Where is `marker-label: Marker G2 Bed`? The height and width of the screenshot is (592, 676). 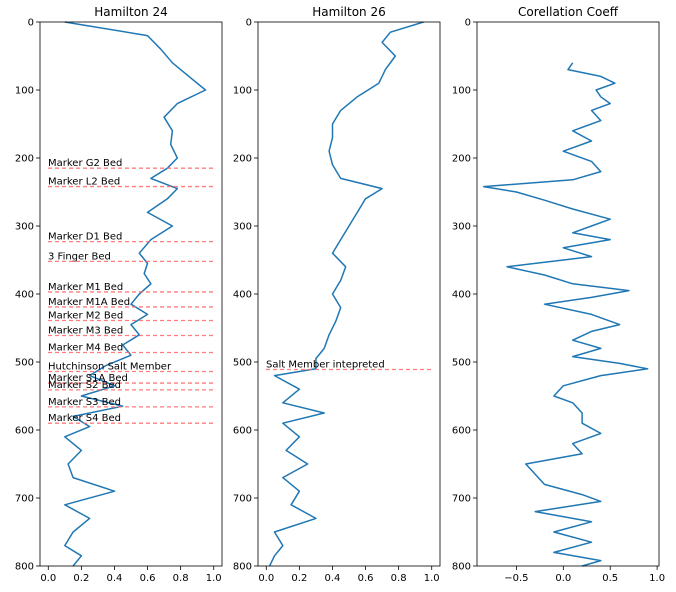 marker-label: Marker G2 Bed is located at coordinates (85, 163).